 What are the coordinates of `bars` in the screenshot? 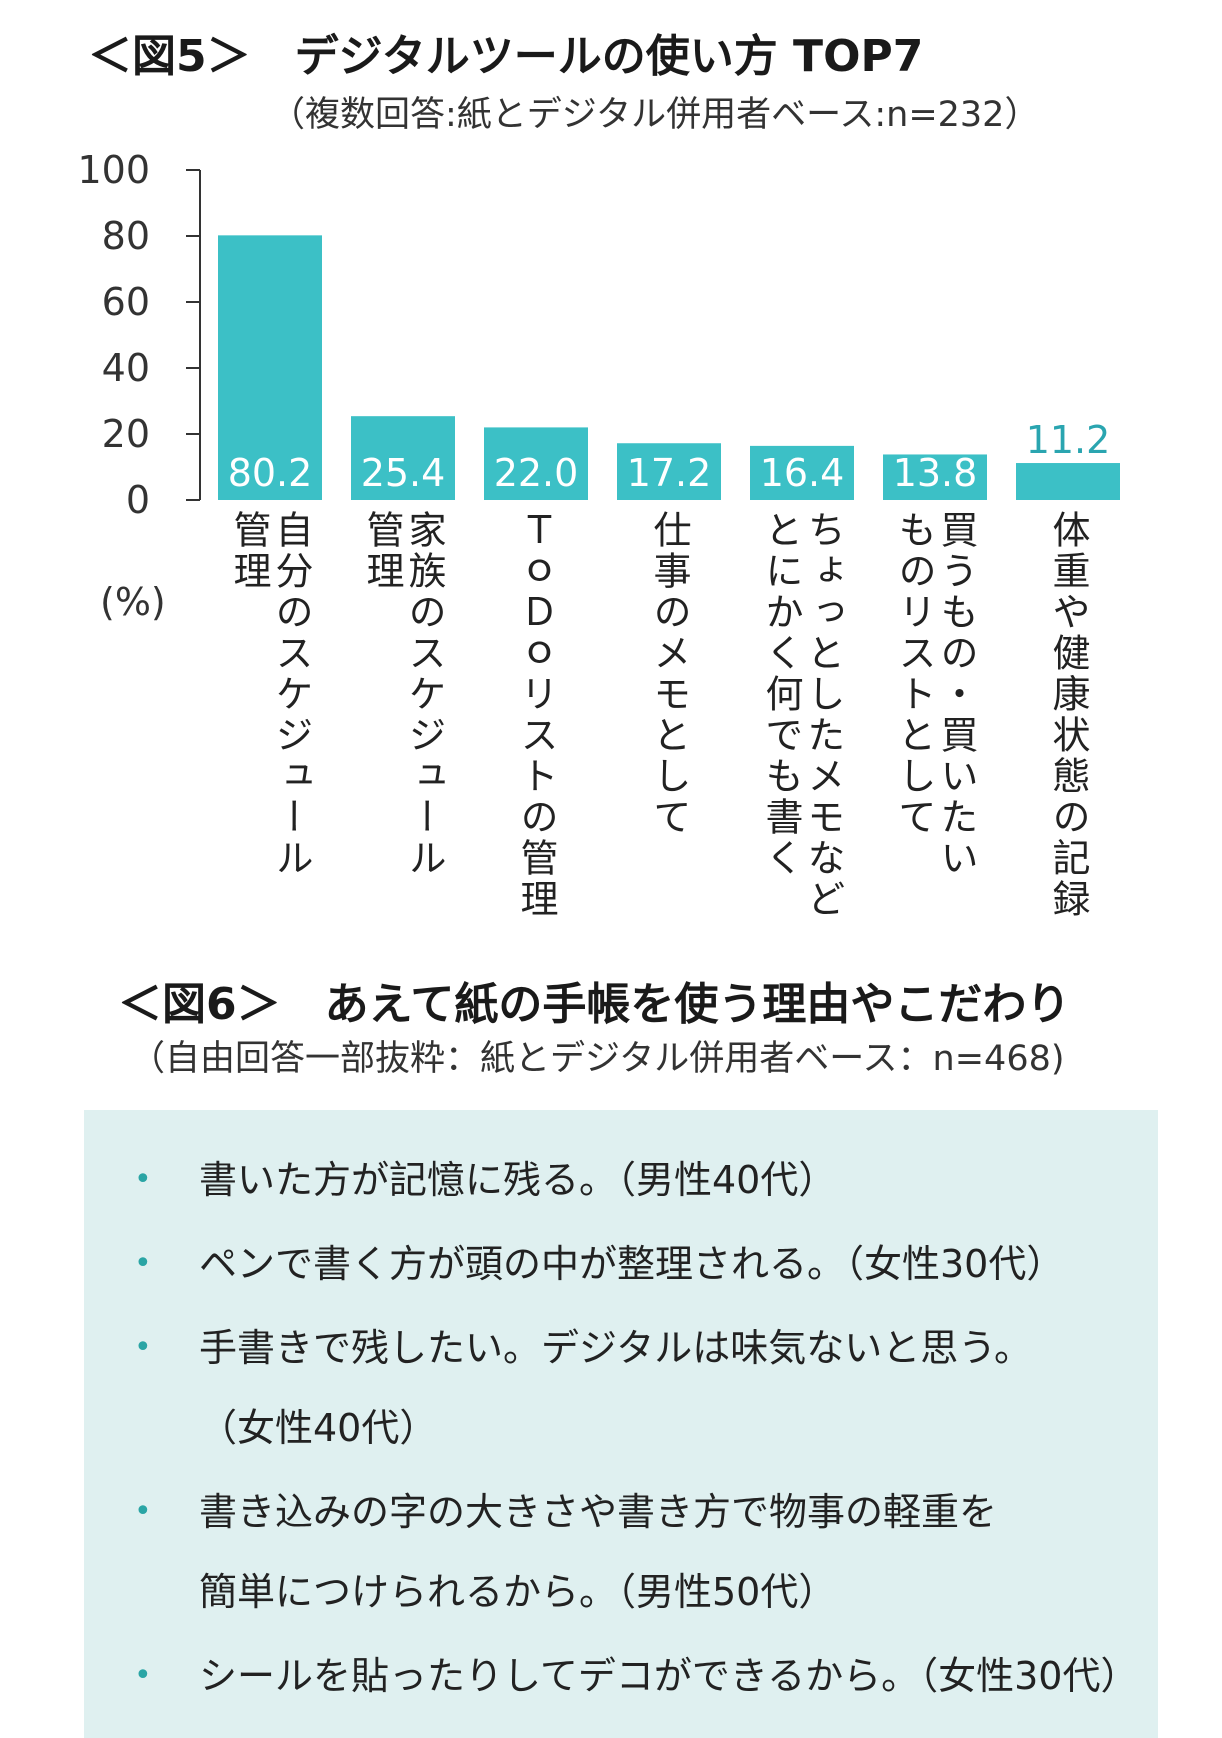 It's located at (669, 367).